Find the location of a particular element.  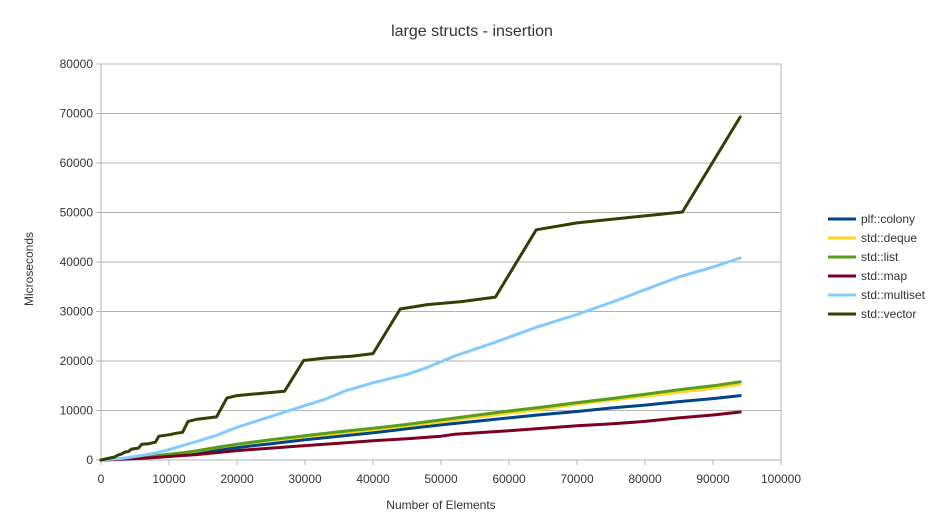

legend-label: plf::colony is located at coordinates (888, 219).